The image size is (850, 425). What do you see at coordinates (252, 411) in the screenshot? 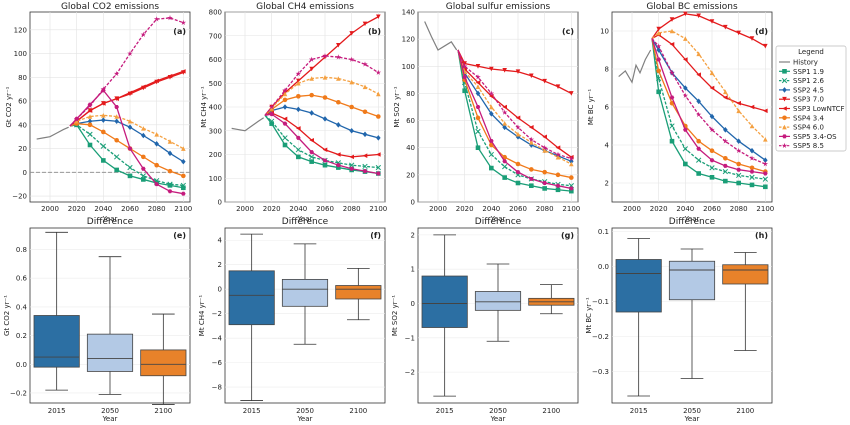
I see `x-tick-label: 2015` at bounding box center [252, 411].